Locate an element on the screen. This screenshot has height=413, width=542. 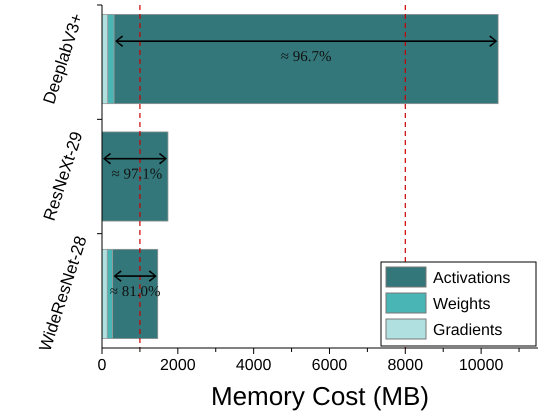
x-axis-title: Memory Cost (MB) is located at coordinates (320, 396).